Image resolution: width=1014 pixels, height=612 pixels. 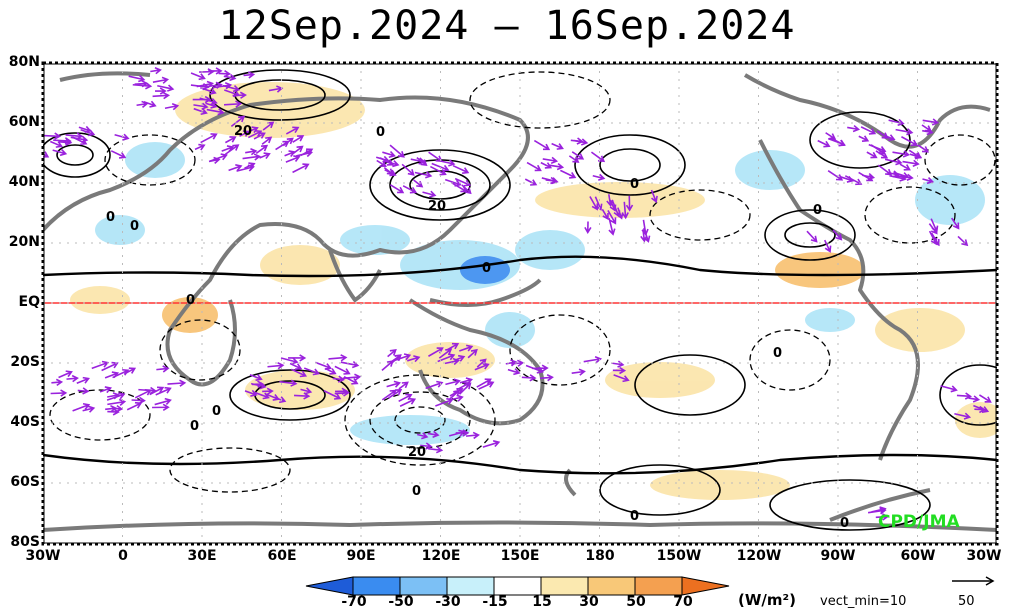 I want to click on lat-label: 60S, so click(x=25, y=482).